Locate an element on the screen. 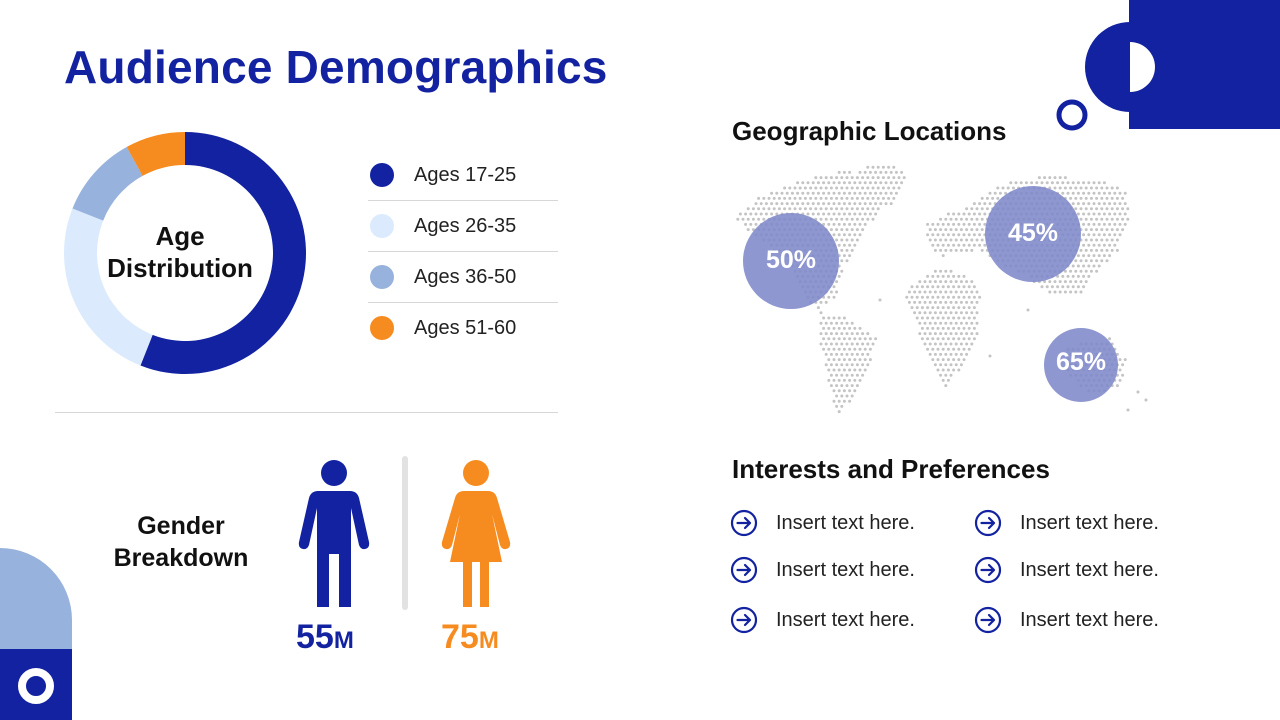 The image size is (1280, 720). gender-title-line1: Gender is located at coordinates (181, 526).